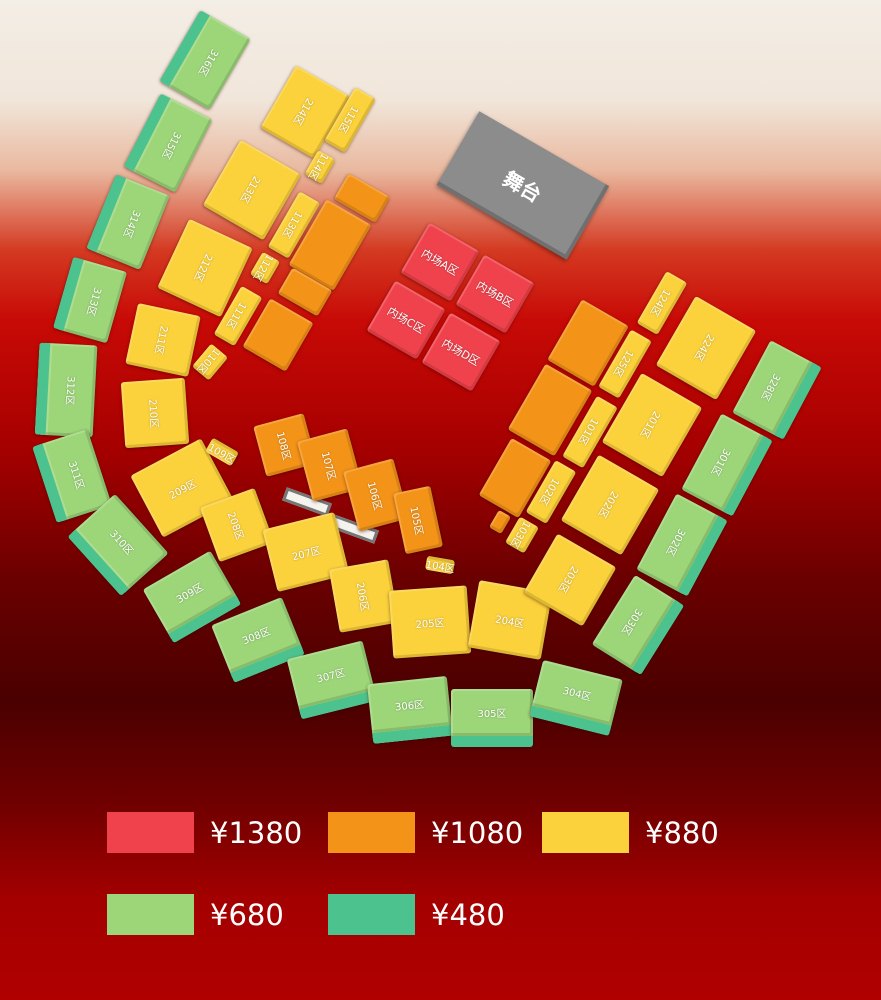 The height and width of the screenshot is (1000, 881). What do you see at coordinates (632, 621) in the screenshot?
I see `section-label: 303区` at bounding box center [632, 621].